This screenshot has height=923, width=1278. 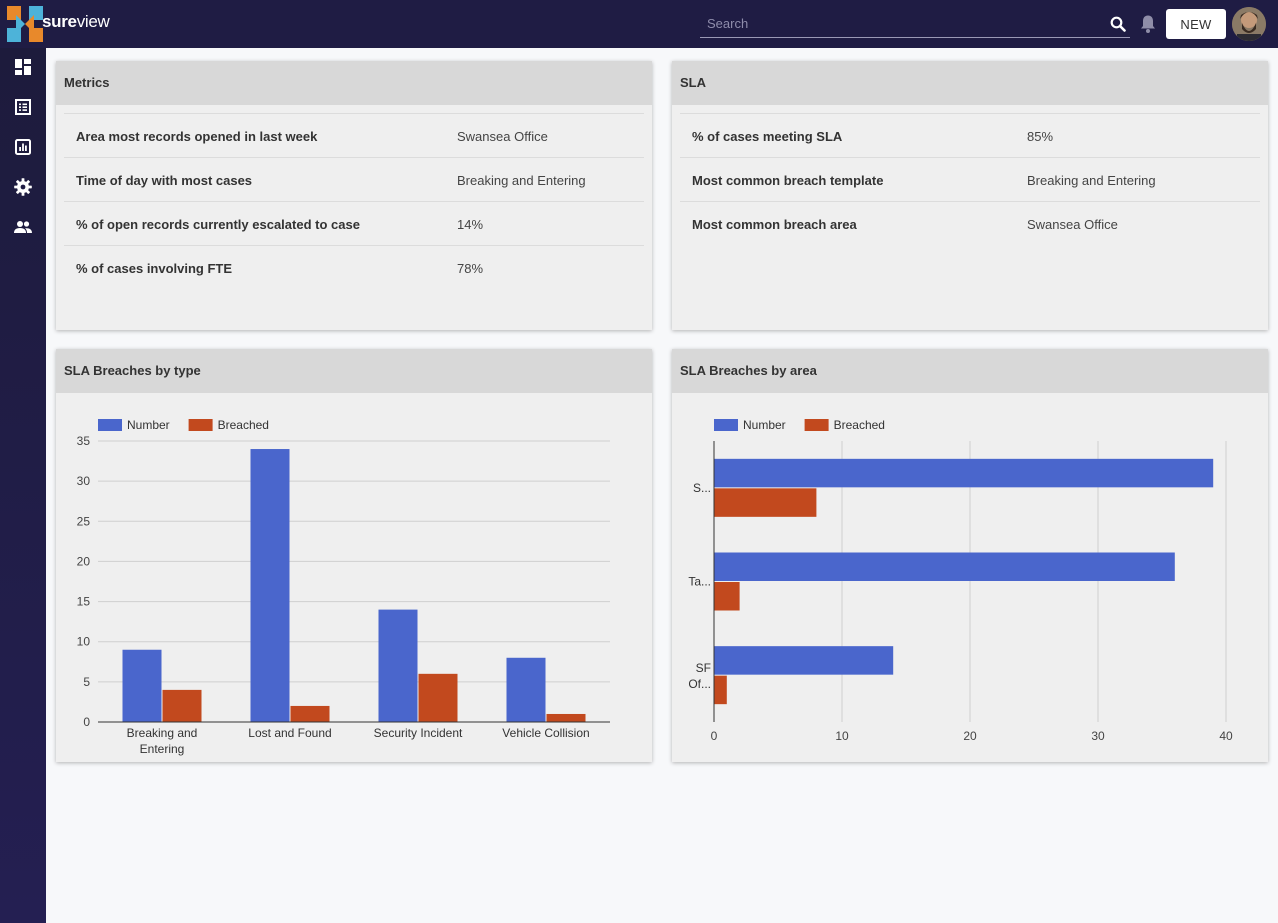 What do you see at coordinates (25, 24) in the screenshot?
I see `sureview-logo-icon` at bounding box center [25, 24].